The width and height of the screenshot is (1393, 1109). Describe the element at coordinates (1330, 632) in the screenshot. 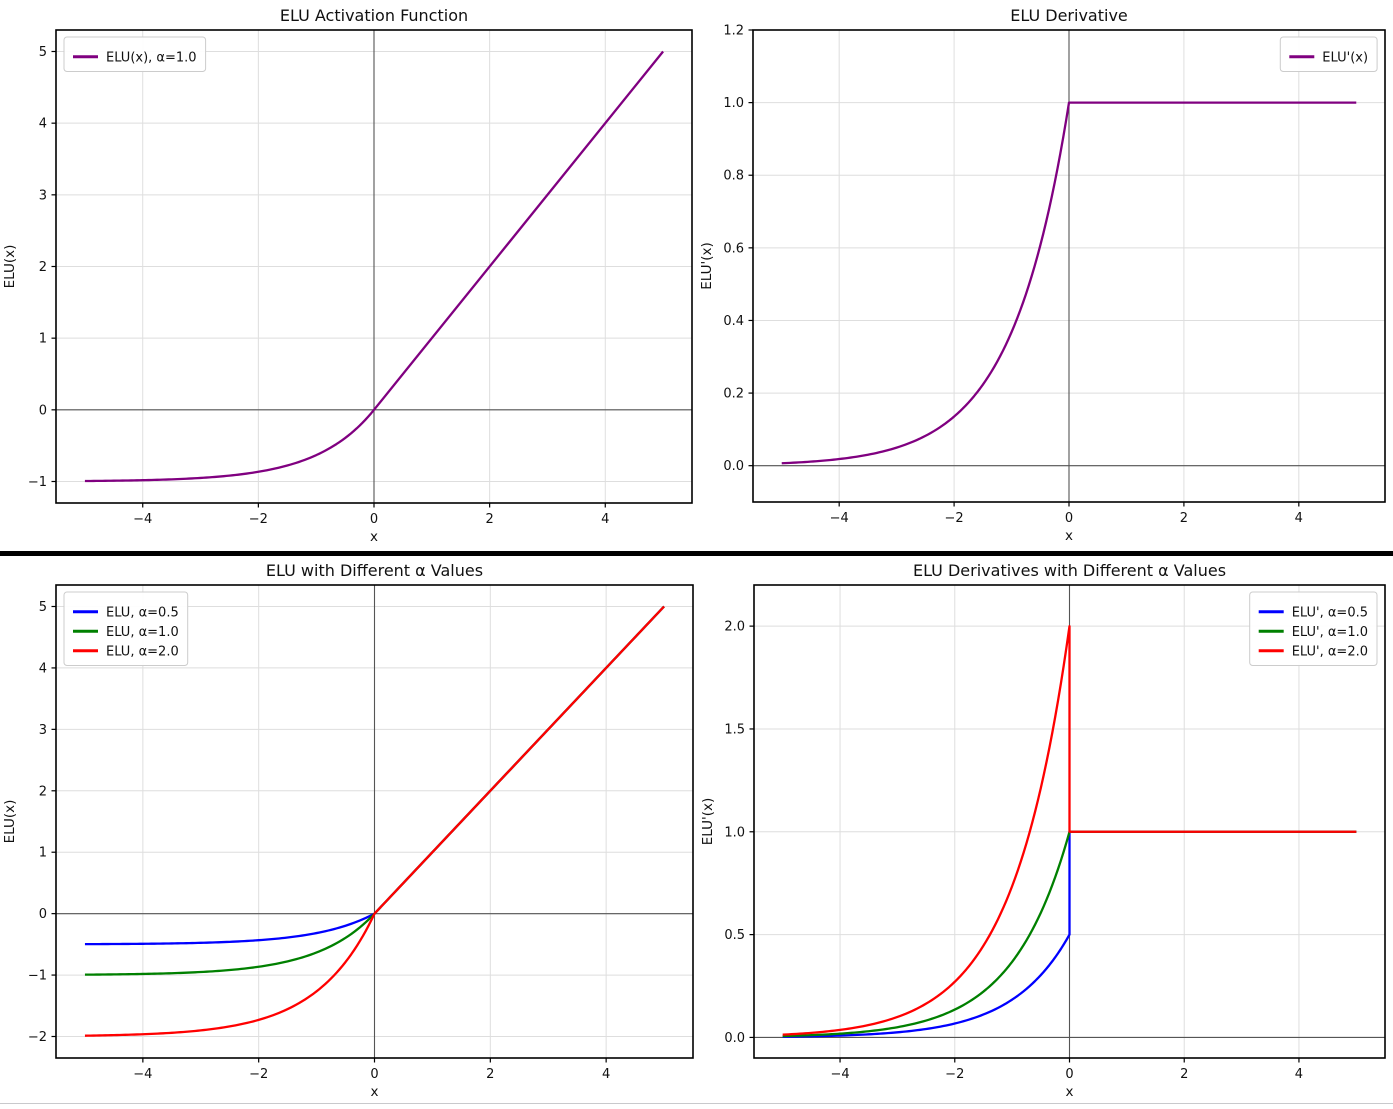

I see `legend-label: ELU', α=1.0` at that location.